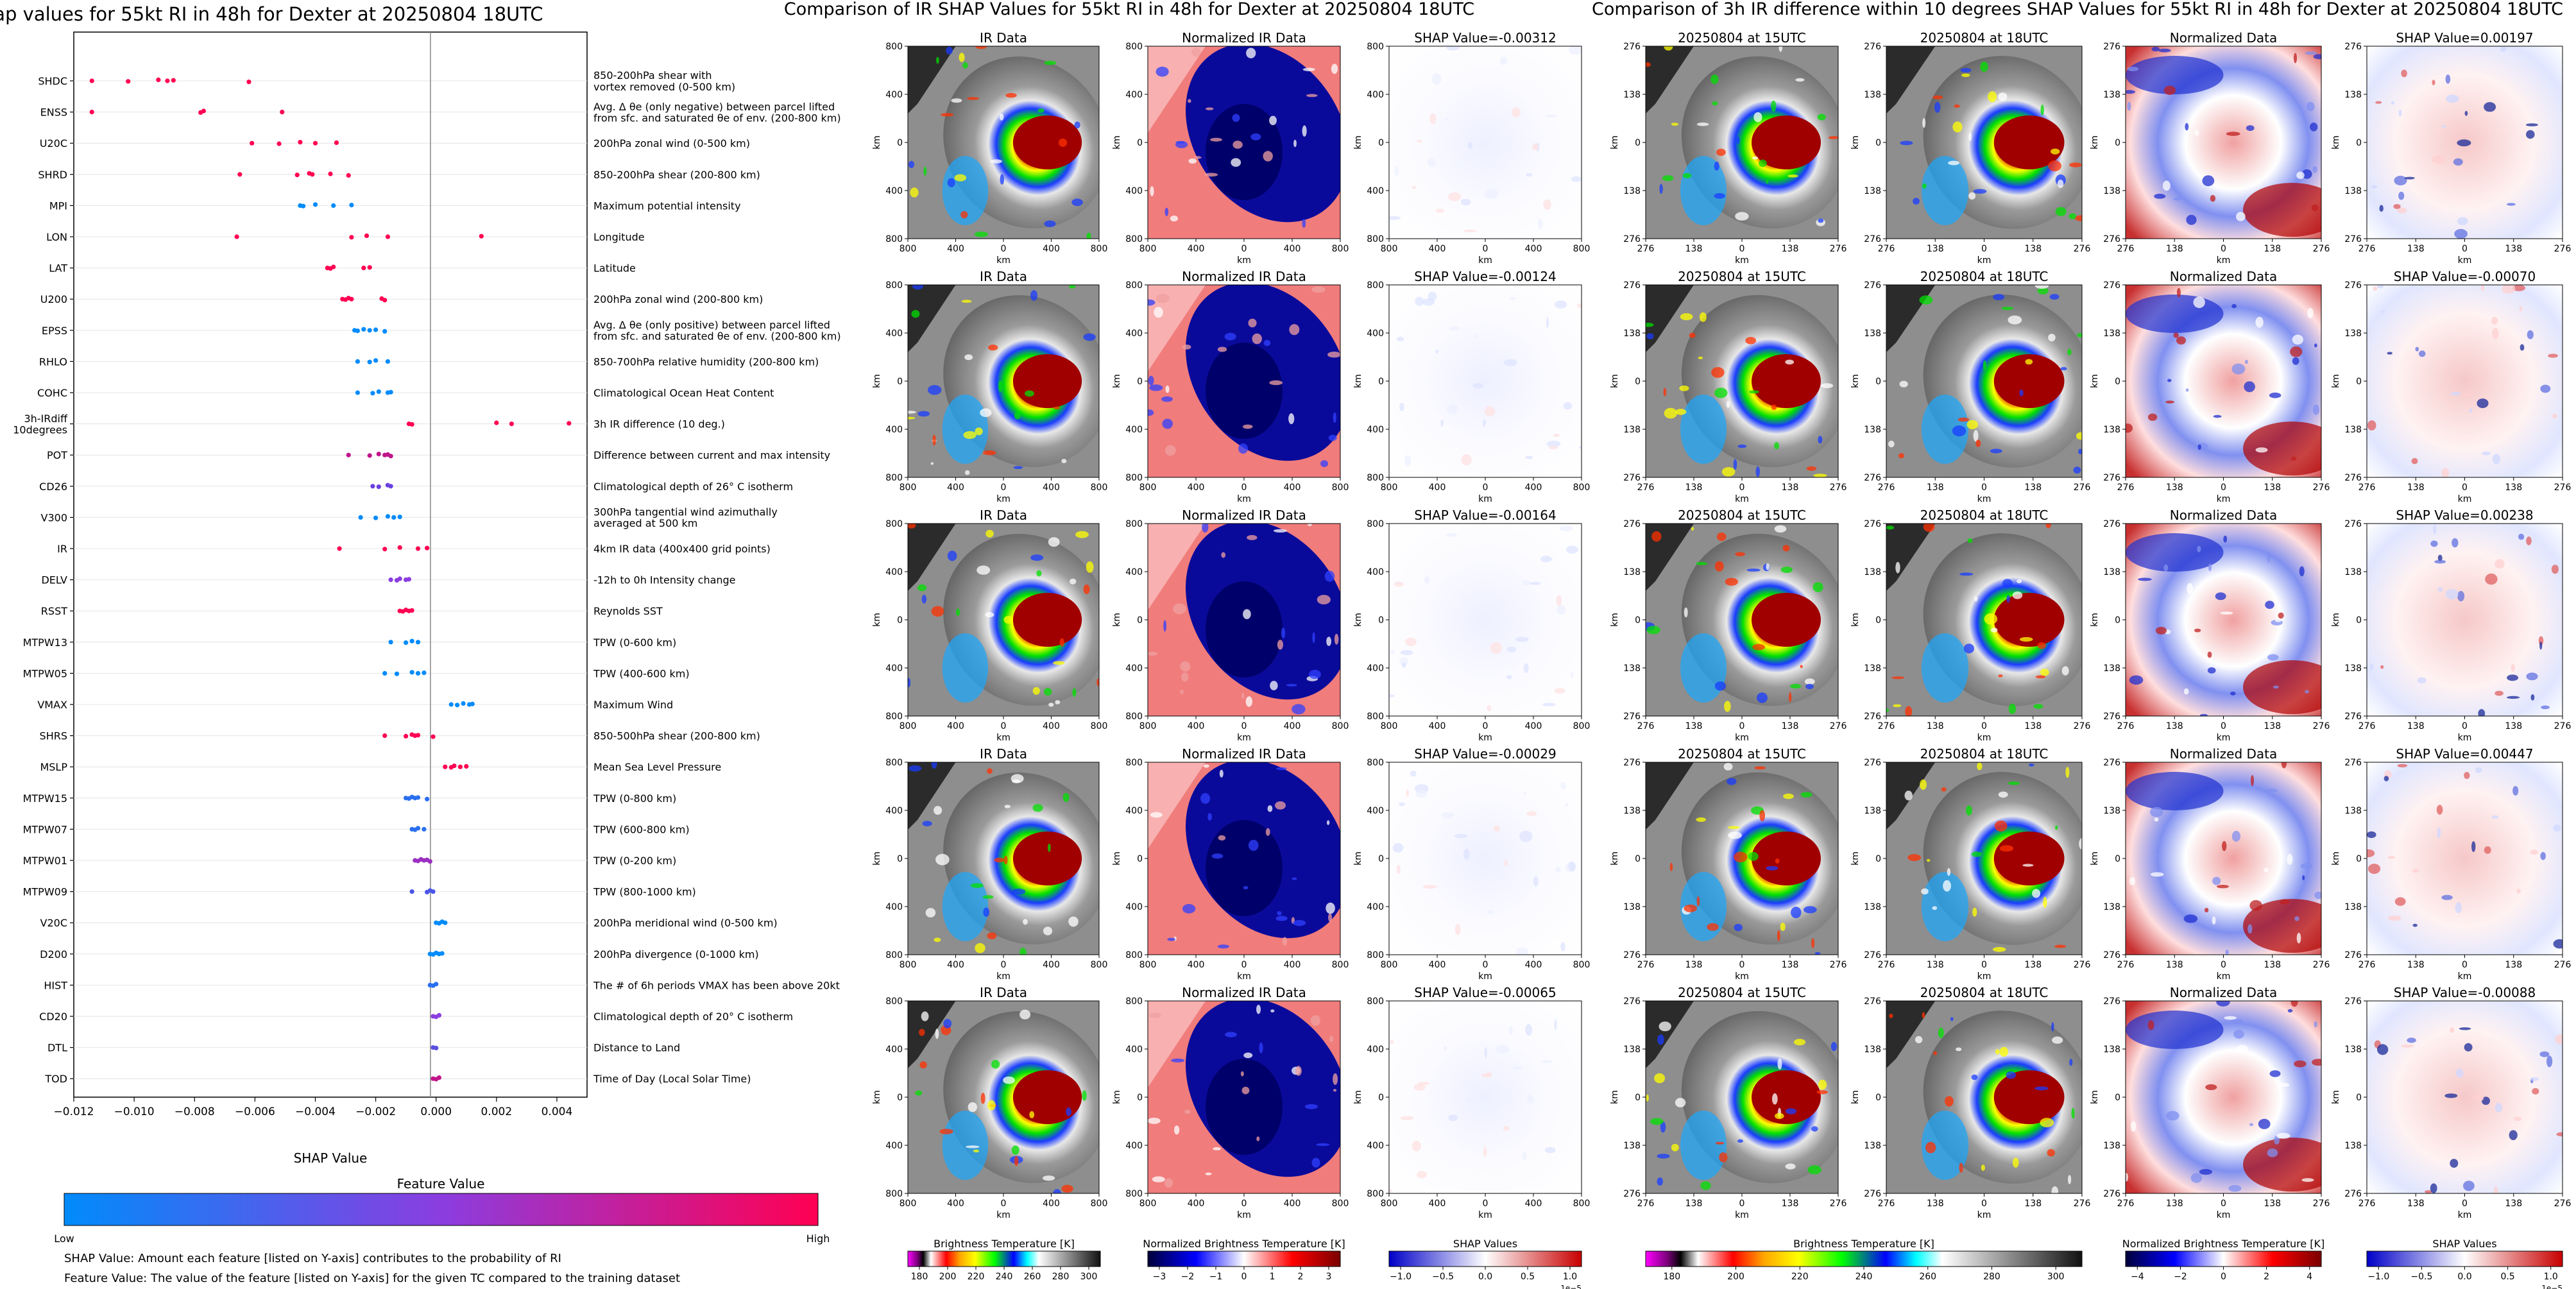 The width and height of the screenshot is (2576, 1289). Describe the element at coordinates (894, 572) in the screenshot. I see `tick-label: 400` at that location.